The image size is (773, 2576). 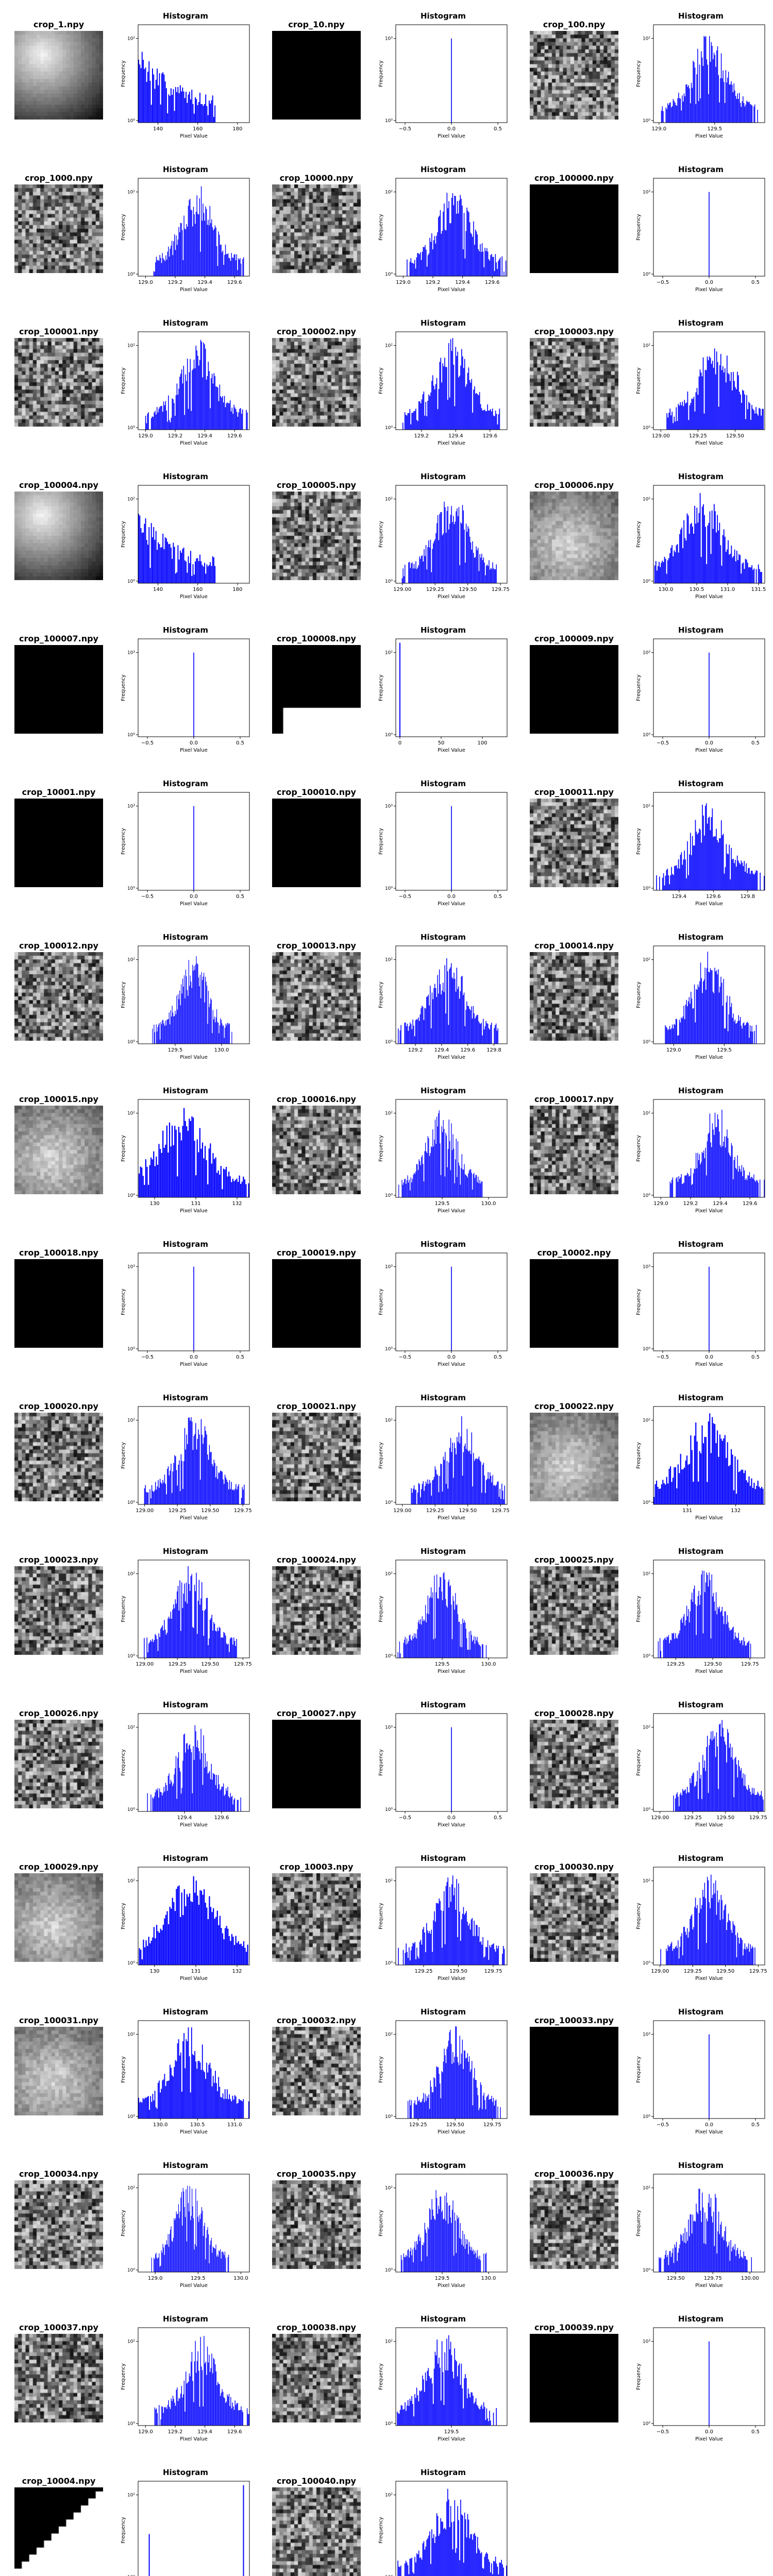 What do you see at coordinates (498, 129) in the screenshot?
I see `x-tick-label: 0.5` at bounding box center [498, 129].